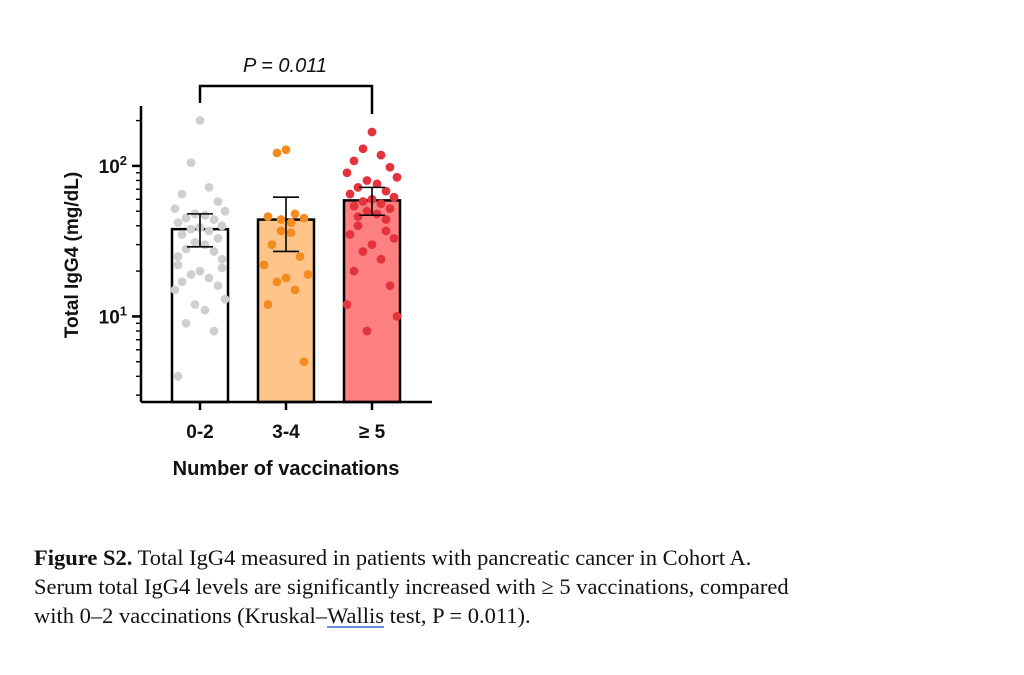 The height and width of the screenshot is (675, 1024). Describe the element at coordinates (355, 615) in the screenshot. I see `spellcheck-underlined-word: Wallis` at that location.